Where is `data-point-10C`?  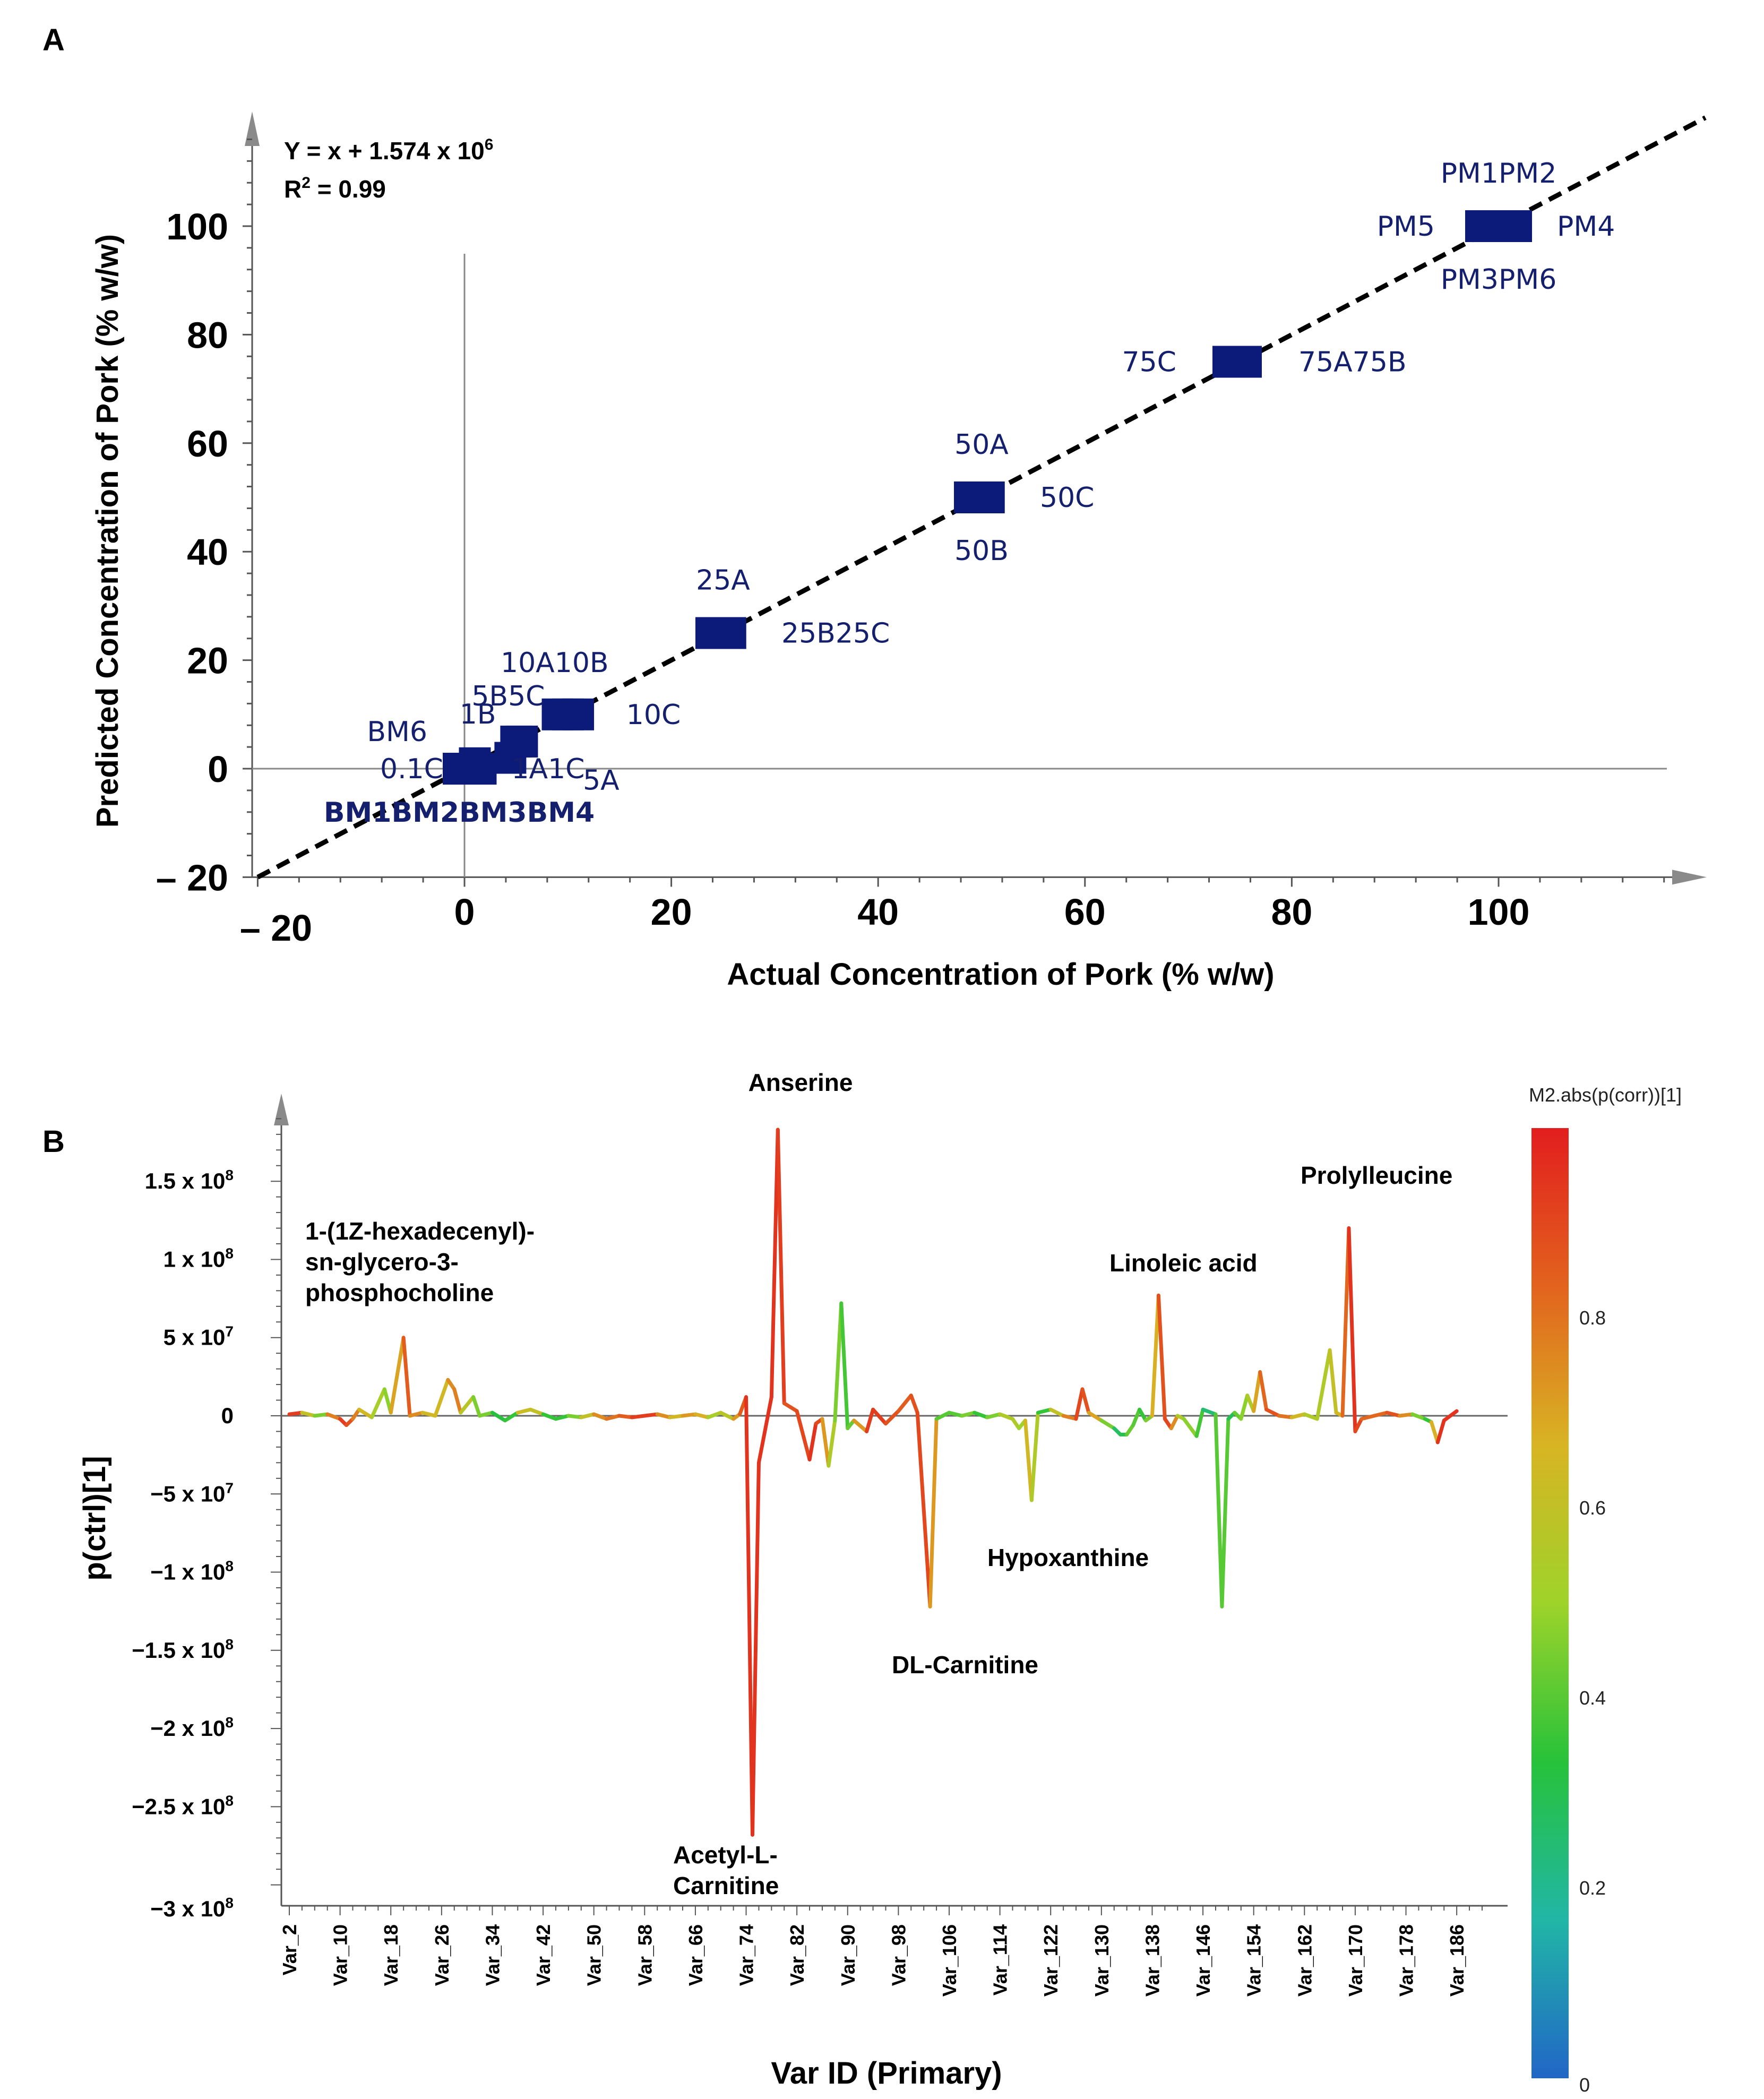
data-point-10C is located at coordinates (578, 714).